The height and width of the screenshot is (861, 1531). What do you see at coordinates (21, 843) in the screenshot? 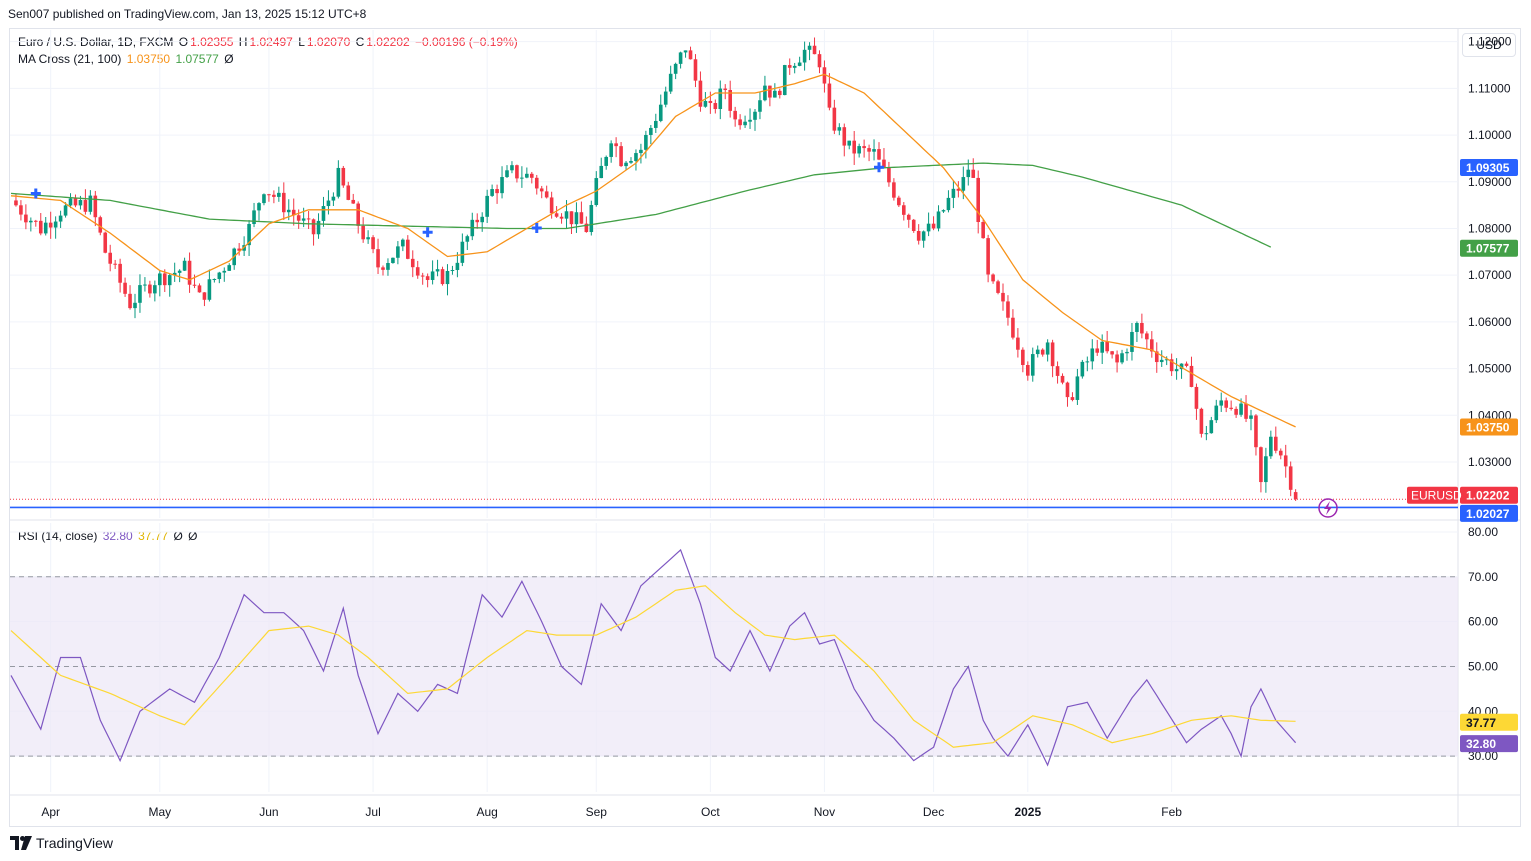
I see `tradingview-logo-icon` at bounding box center [21, 843].